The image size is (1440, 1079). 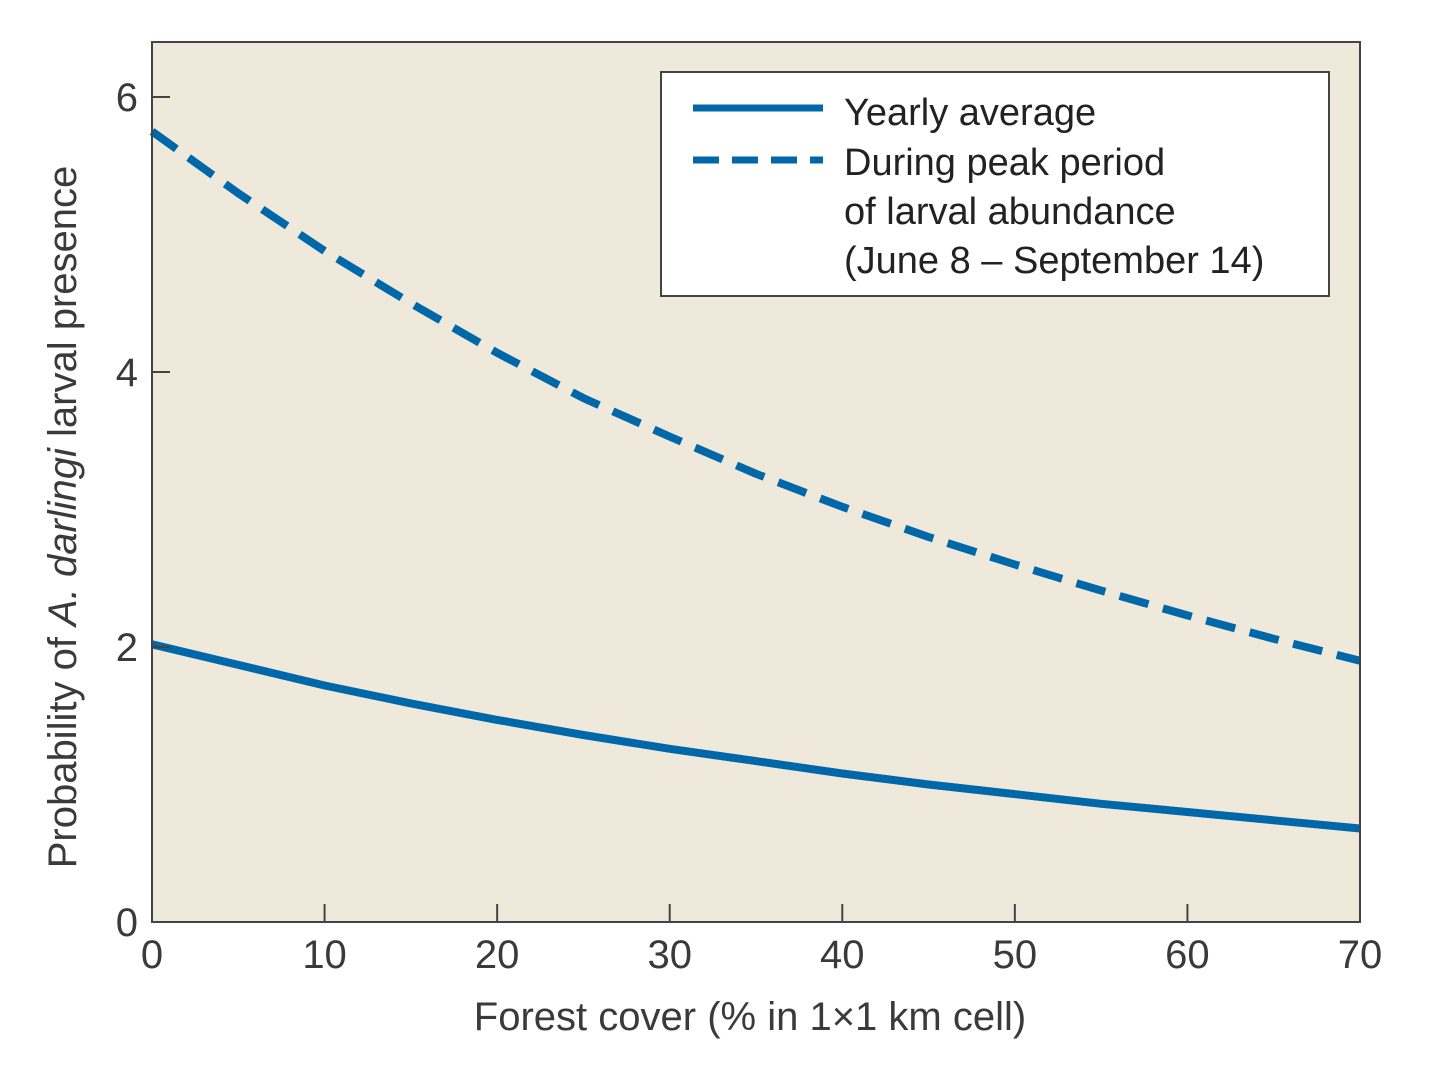 I want to click on legend-label-peak-period-line1: During peak period, so click(x=1004, y=163).